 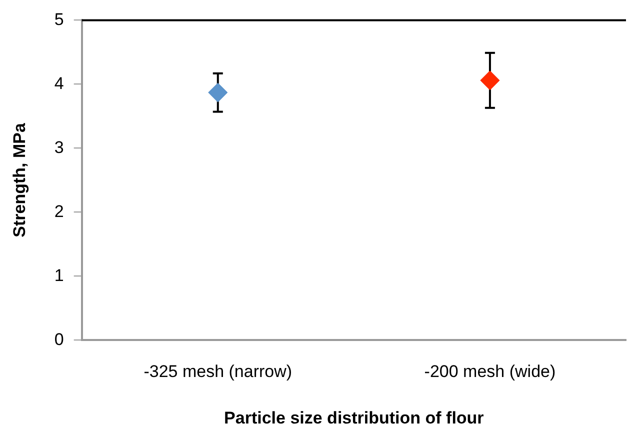 What do you see at coordinates (19, 180) in the screenshot?
I see `y-axis-title: Strength, MPa` at bounding box center [19, 180].